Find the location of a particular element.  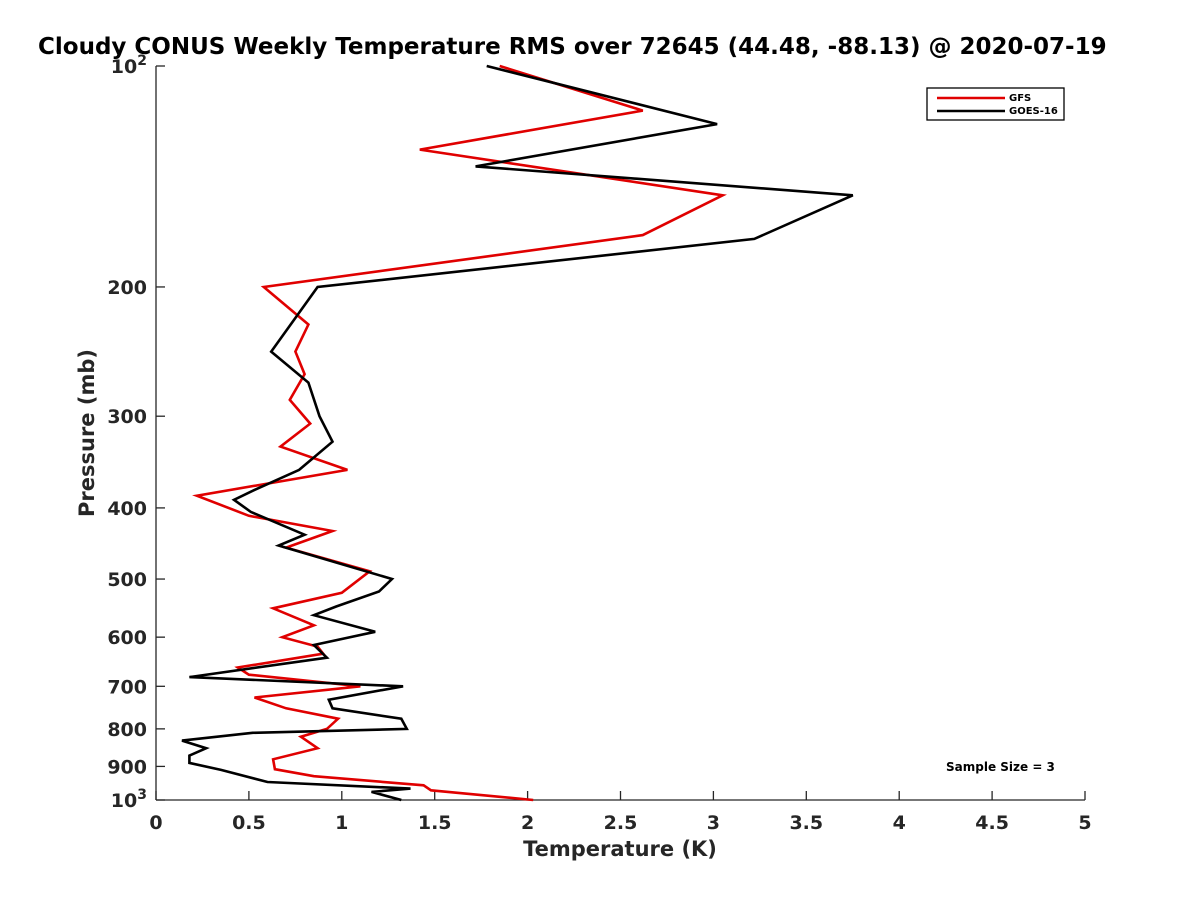

x-tick-label: 2 is located at coordinates (527, 823).